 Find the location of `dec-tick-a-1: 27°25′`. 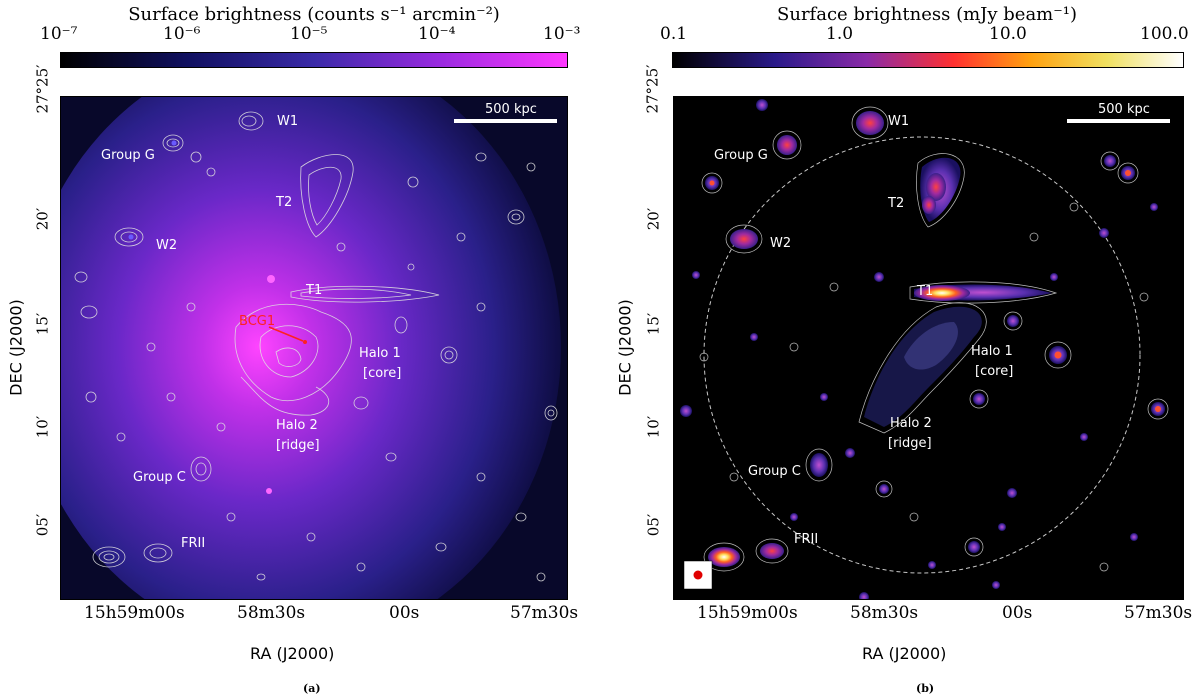

dec-tick-a-1: 27°25′ is located at coordinates (42, 89).